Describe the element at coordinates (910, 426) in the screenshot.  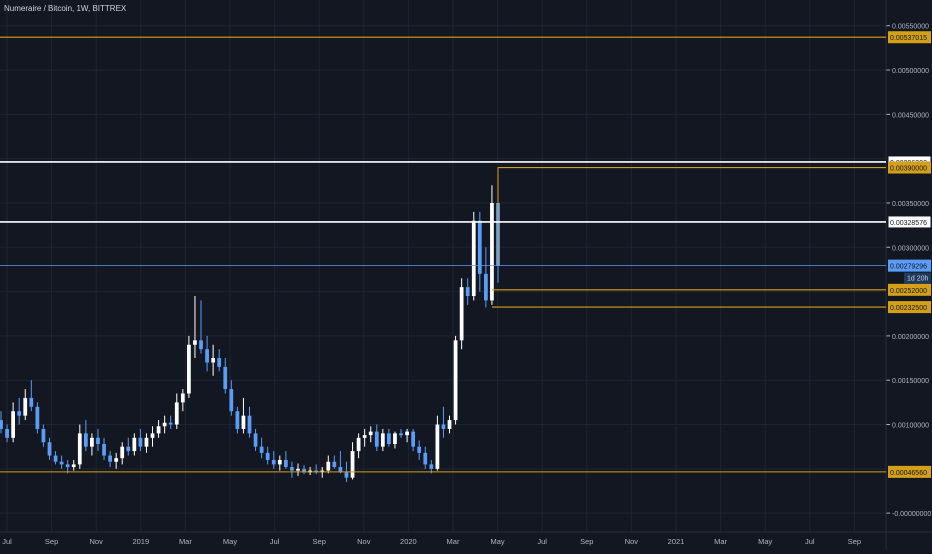
I see `y-tick-label: 0.00100000` at that location.